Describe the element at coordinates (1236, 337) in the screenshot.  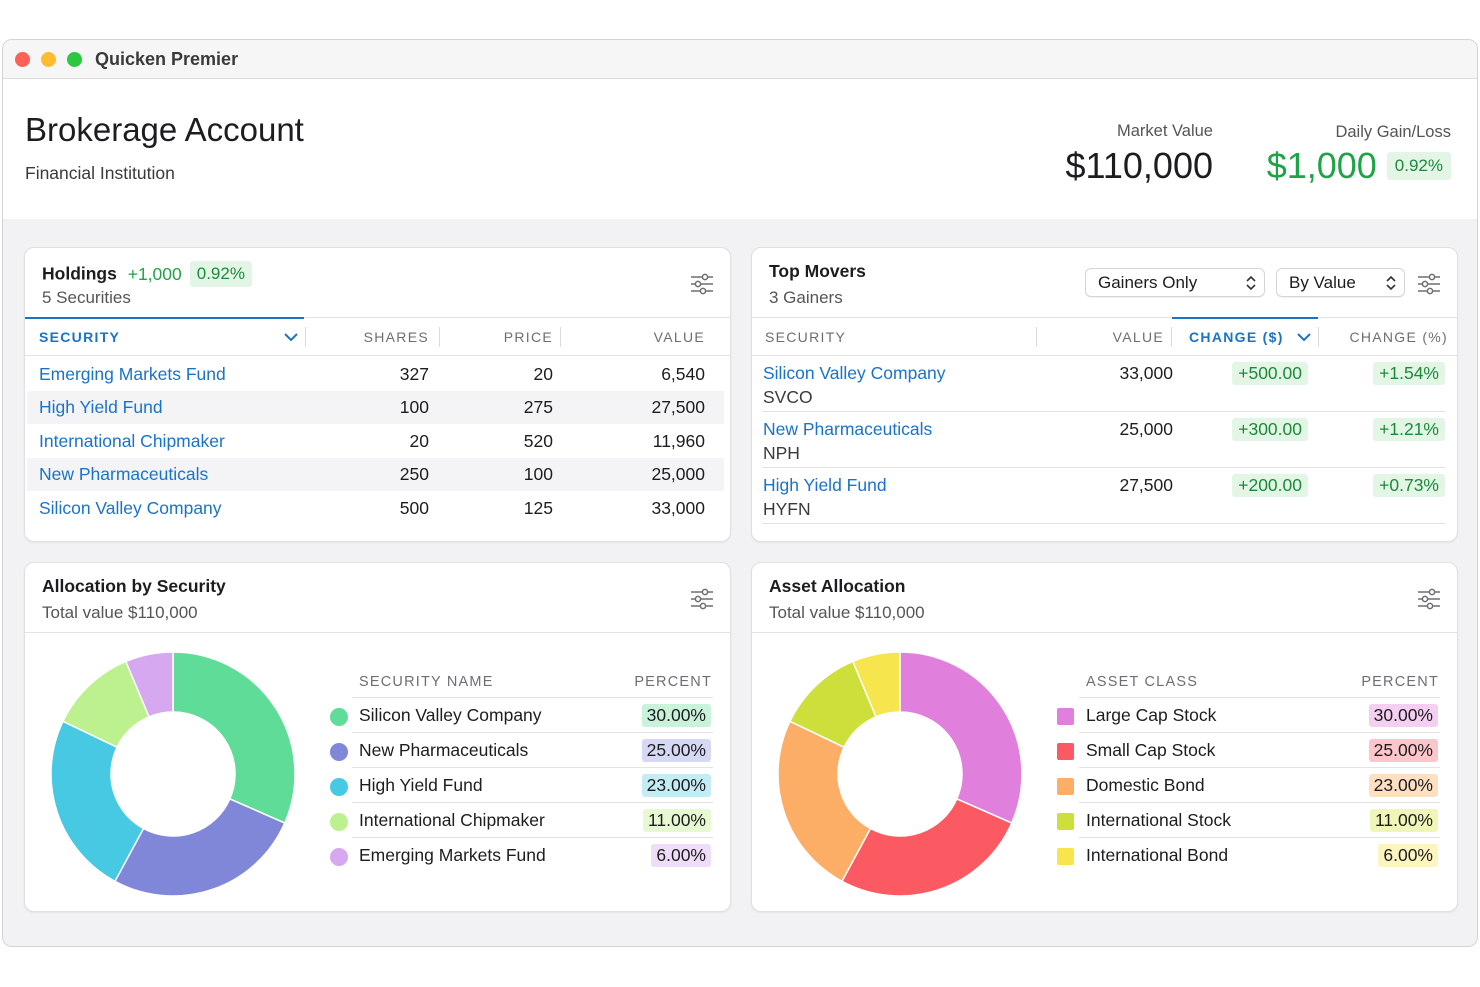
I see `column-change-dollar: CHANGE ($)` at that location.